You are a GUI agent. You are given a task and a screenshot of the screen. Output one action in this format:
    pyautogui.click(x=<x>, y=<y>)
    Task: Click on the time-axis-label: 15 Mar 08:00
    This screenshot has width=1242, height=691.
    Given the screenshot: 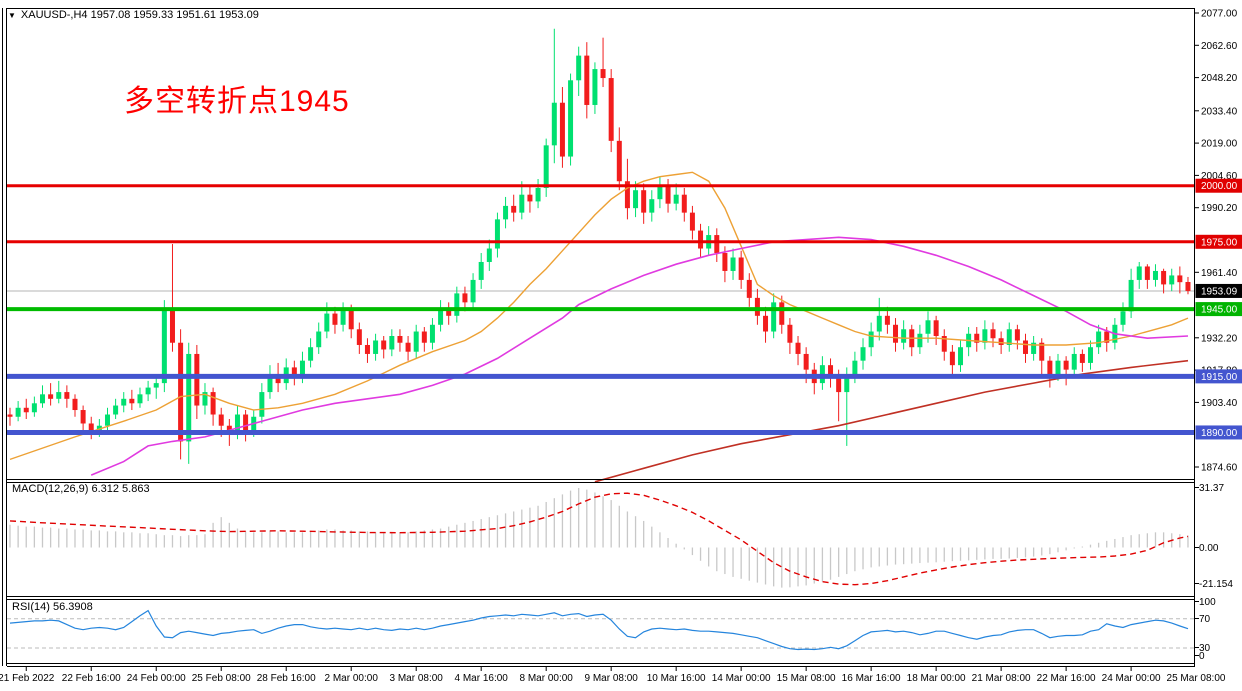 What is the action you would take?
    pyautogui.click(x=806, y=678)
    